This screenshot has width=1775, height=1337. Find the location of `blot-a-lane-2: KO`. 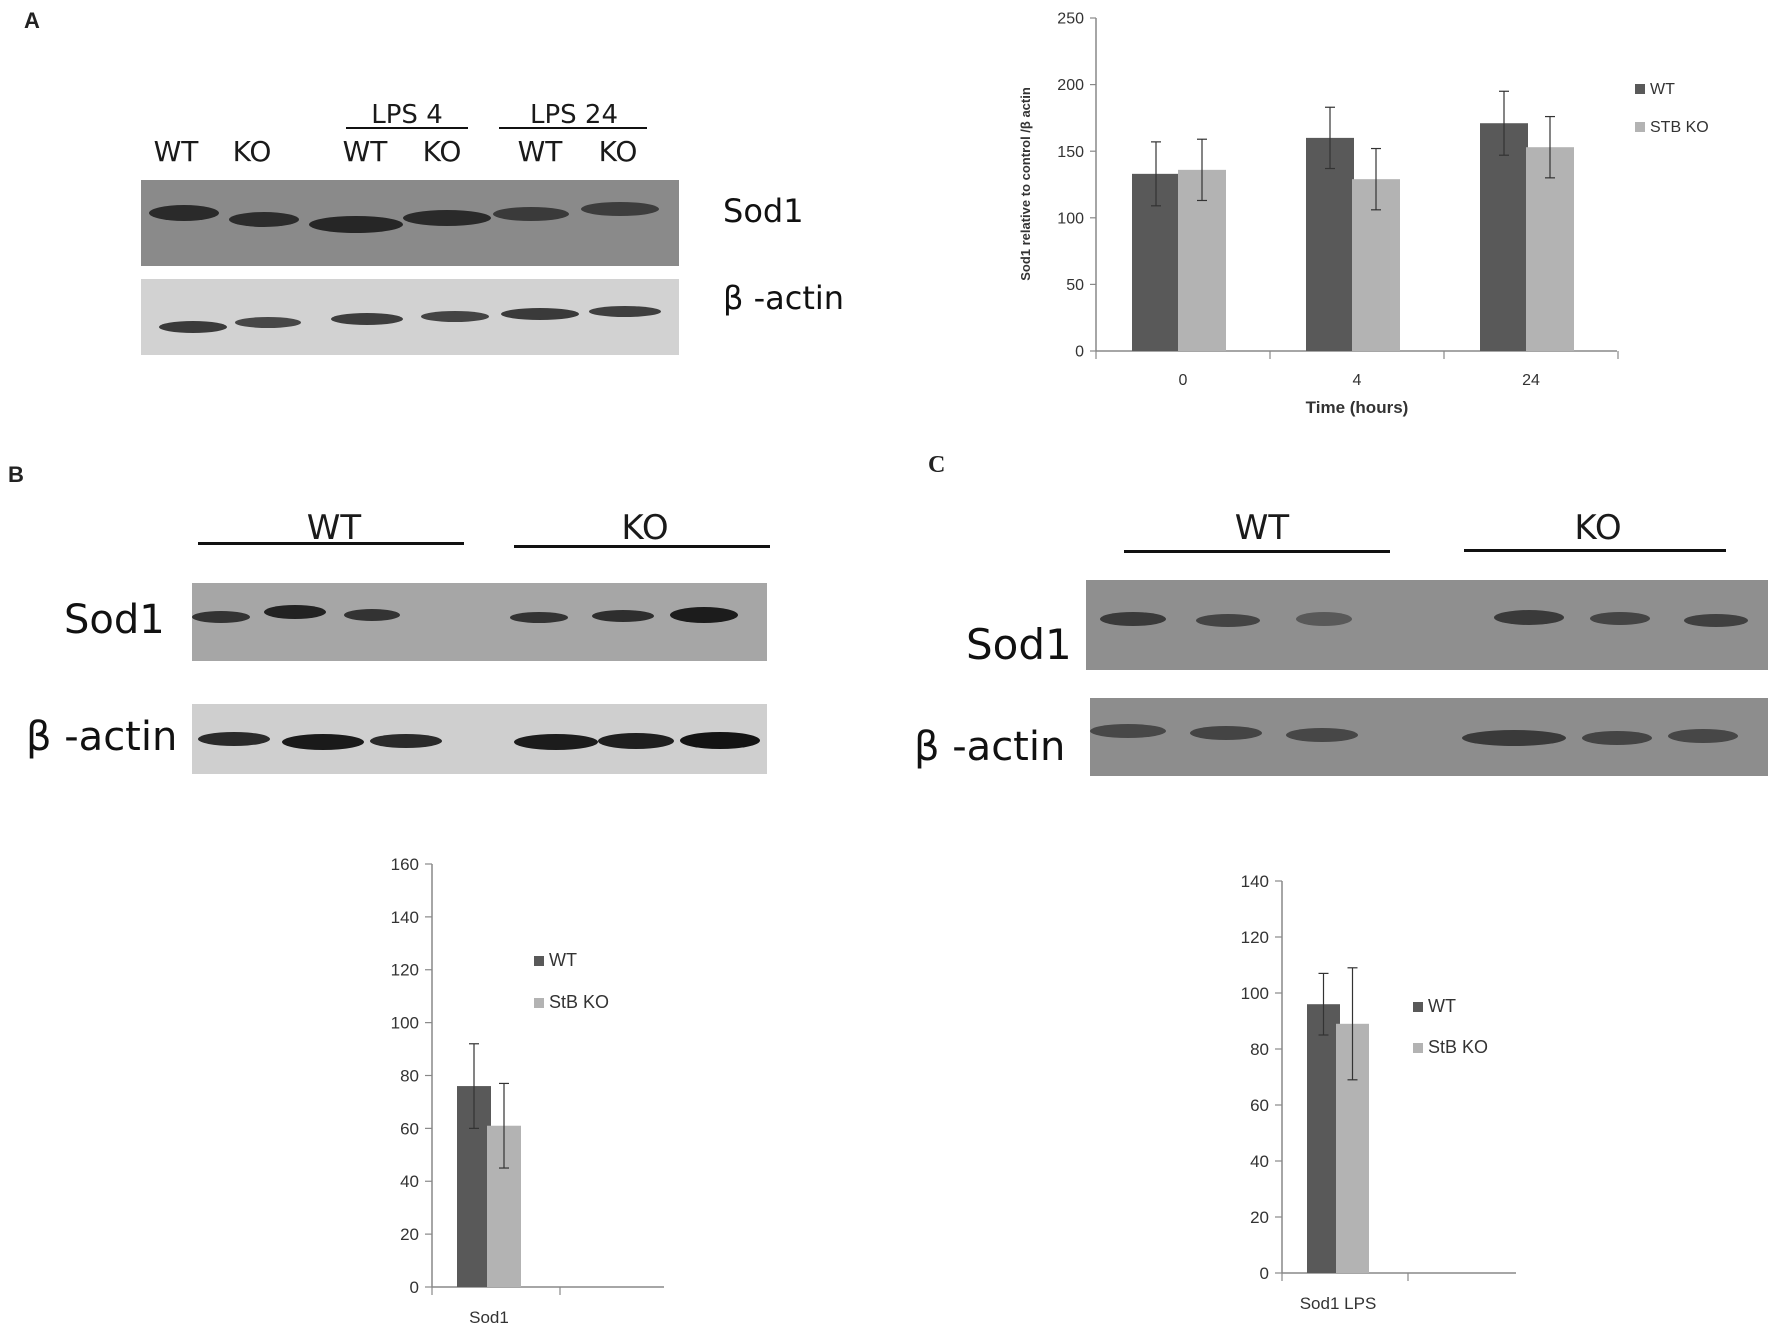

blot-a-lane-2: KO is located at coordinates (252, 151).